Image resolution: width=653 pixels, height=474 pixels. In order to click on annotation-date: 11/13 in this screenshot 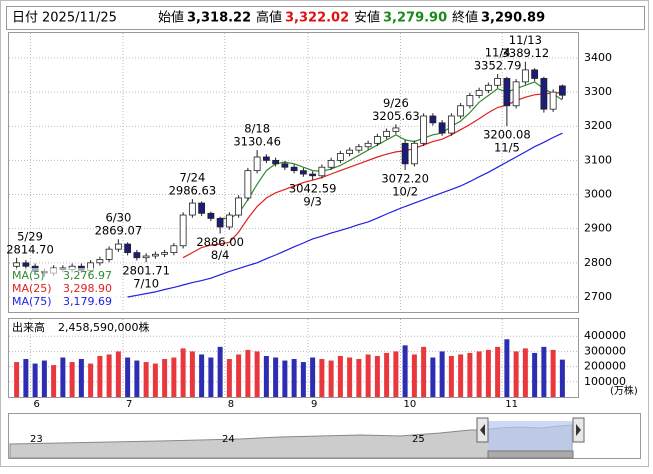, I will do `click(525, 40)`.